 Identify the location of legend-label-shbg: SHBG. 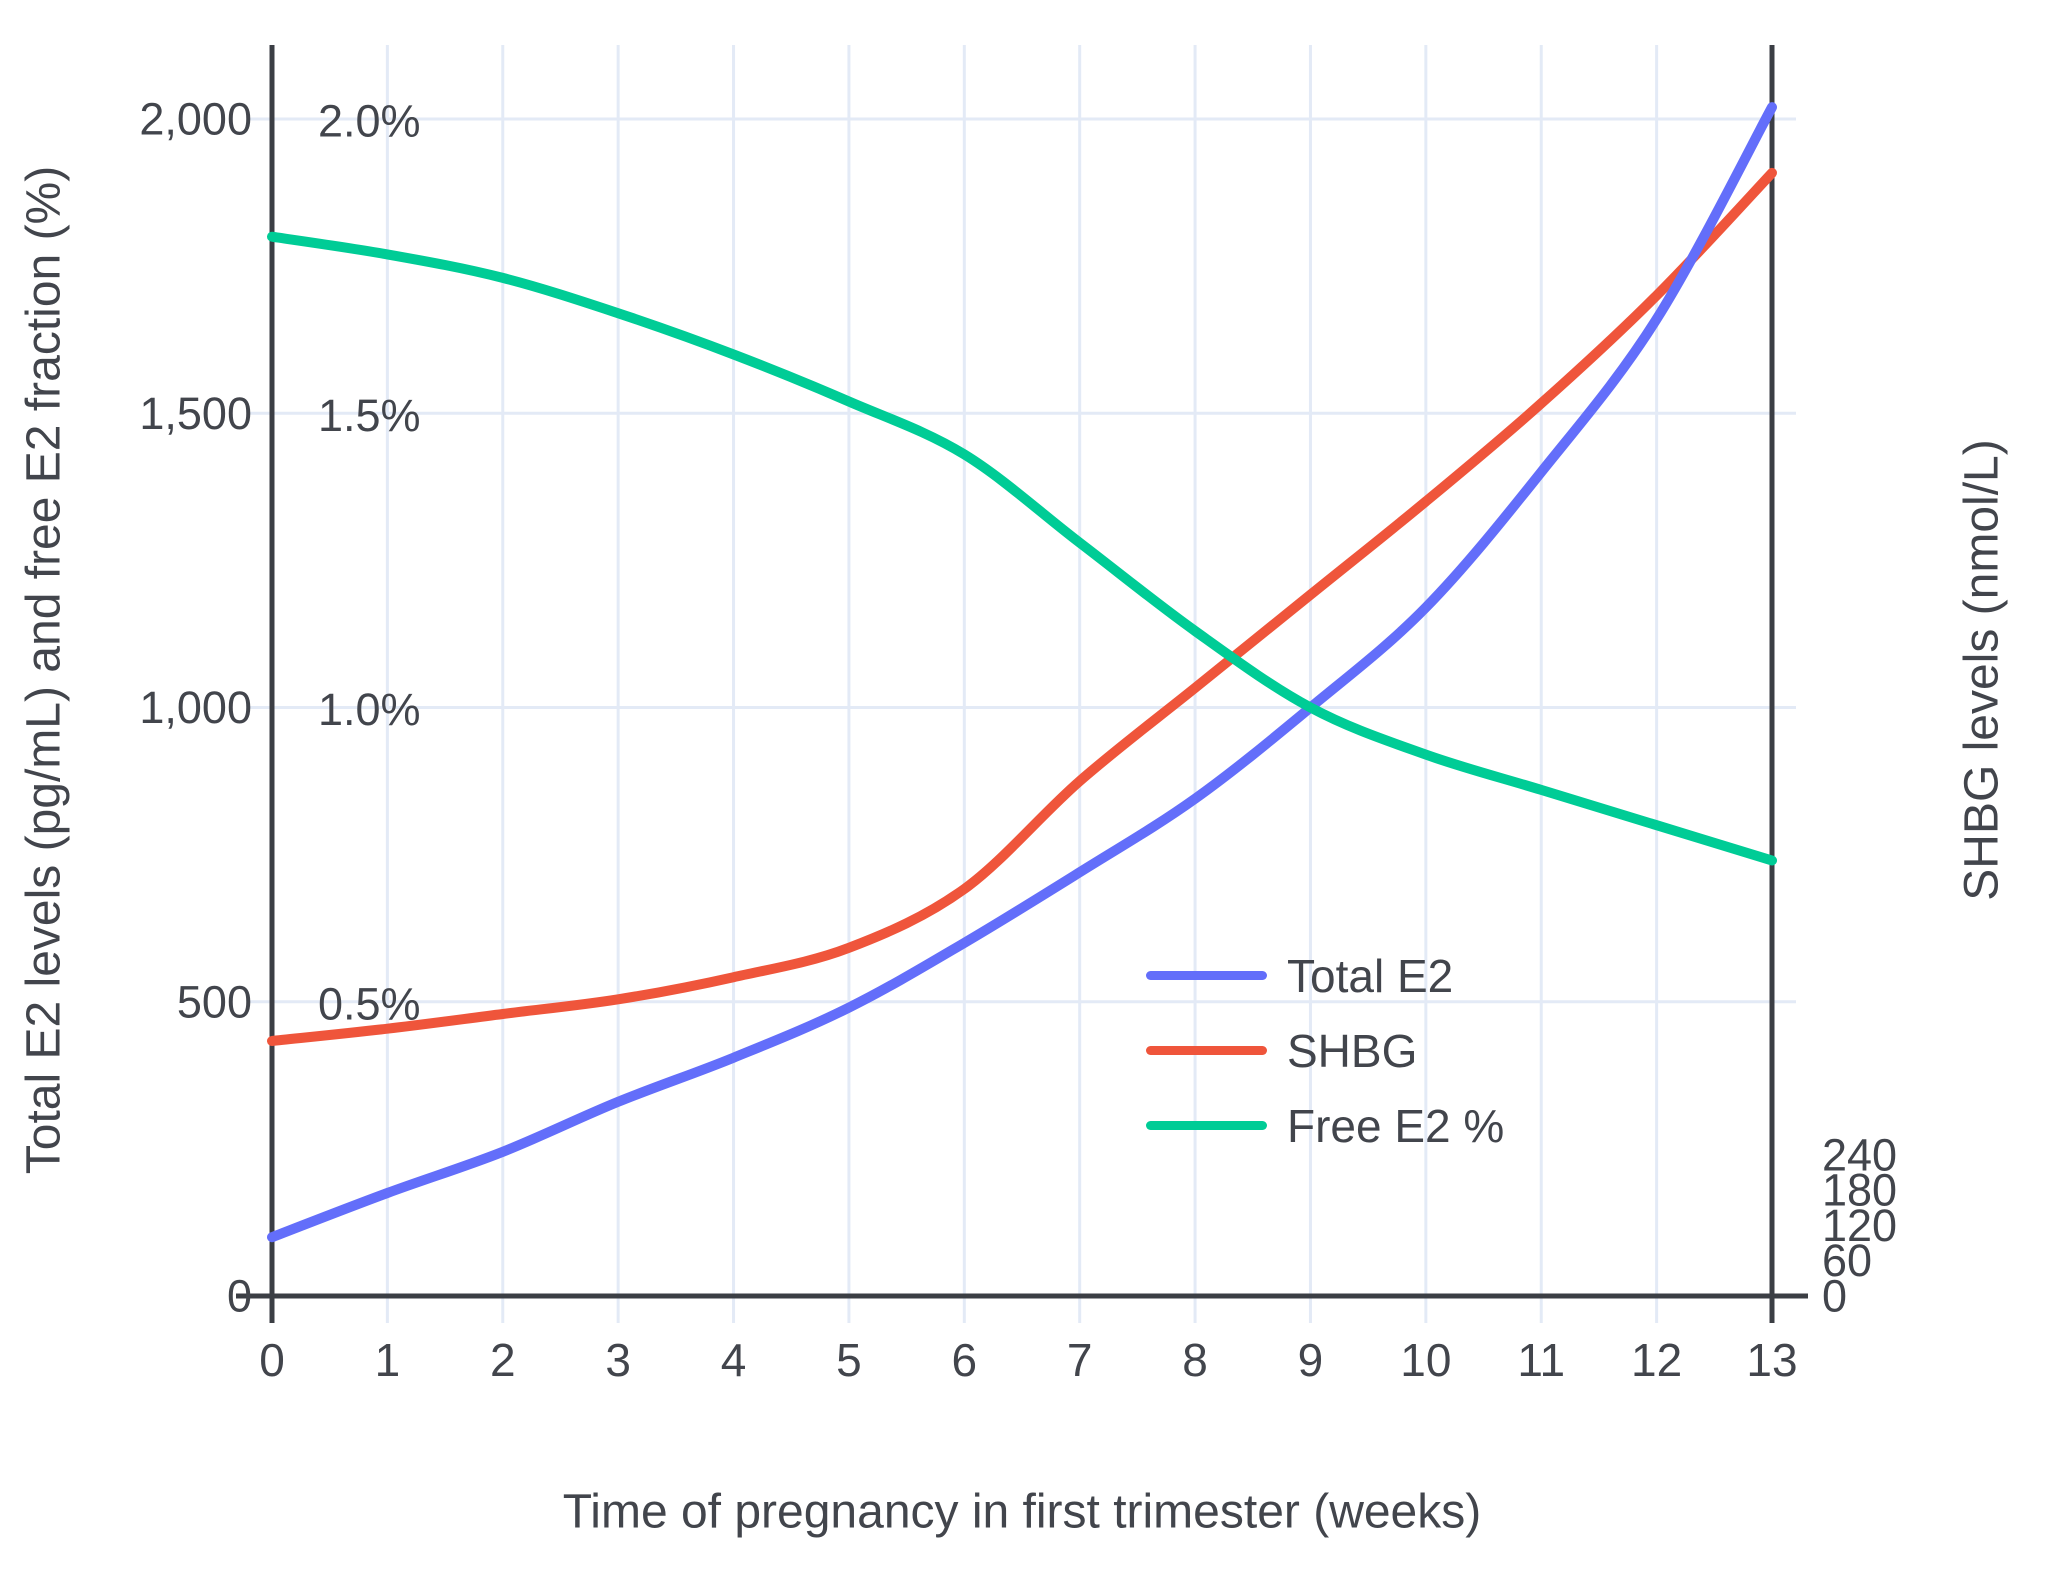
(1352, 1050).